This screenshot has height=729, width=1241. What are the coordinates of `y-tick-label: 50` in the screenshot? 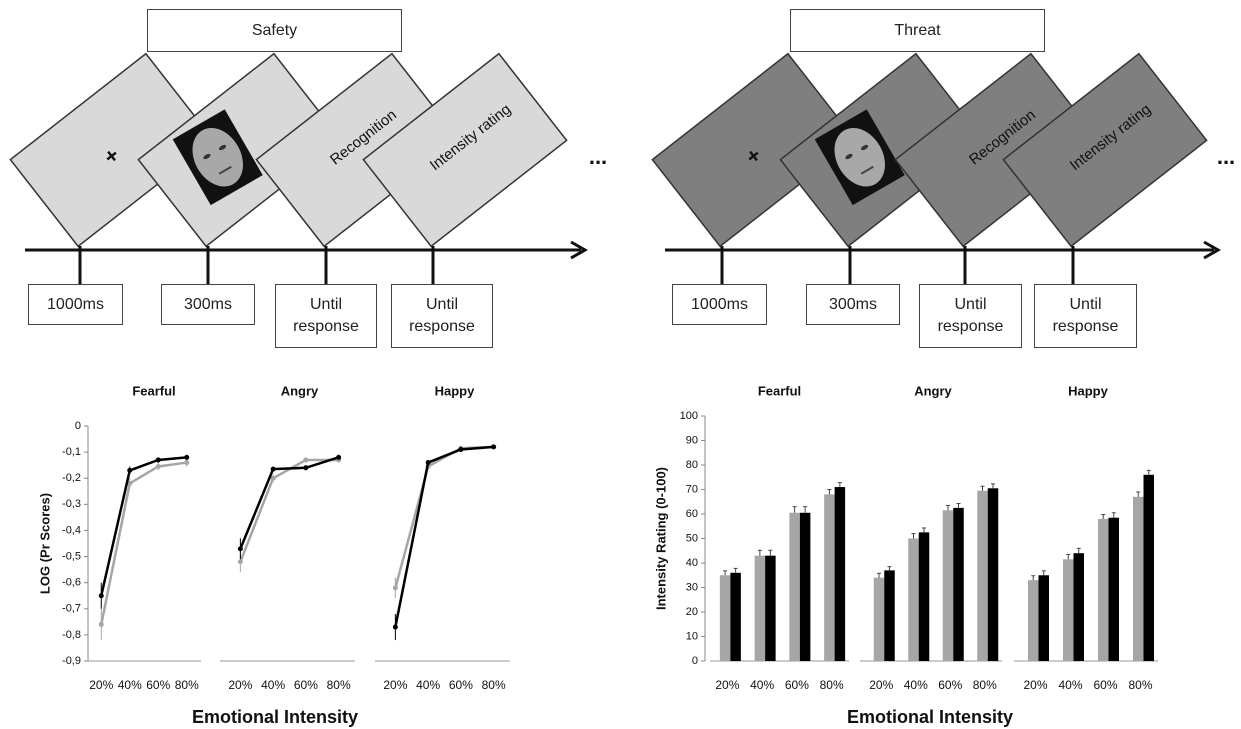 It's located at (692, 538).